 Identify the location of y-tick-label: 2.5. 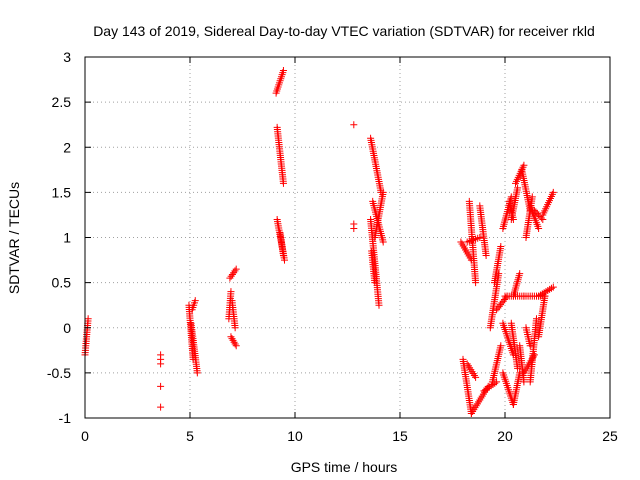
(62, 102).